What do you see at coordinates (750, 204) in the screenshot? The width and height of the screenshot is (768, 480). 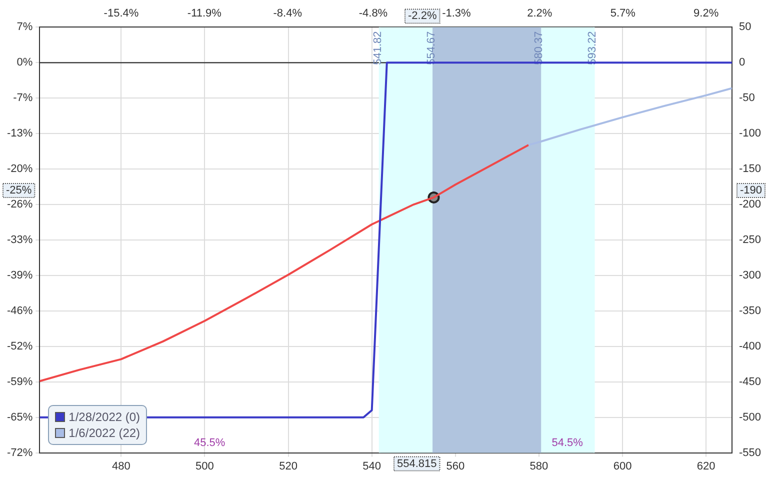 I see `y2-tick-label: -200` at bounding box center [750, 204].